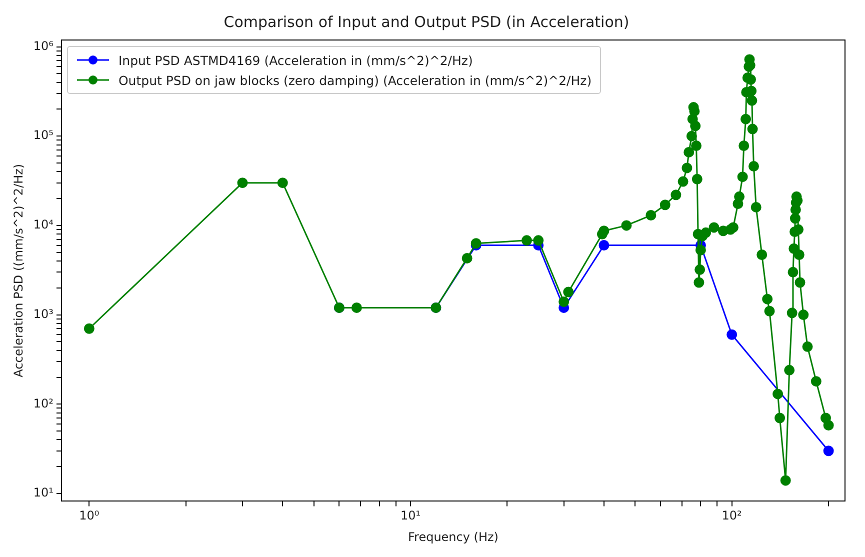 The height and width of the screenshot is (557, 865). What do you see at coordinates (43, 493) in the screenshot?
I see `y-tick-label: 10¹` at bounding box center [43, 493].